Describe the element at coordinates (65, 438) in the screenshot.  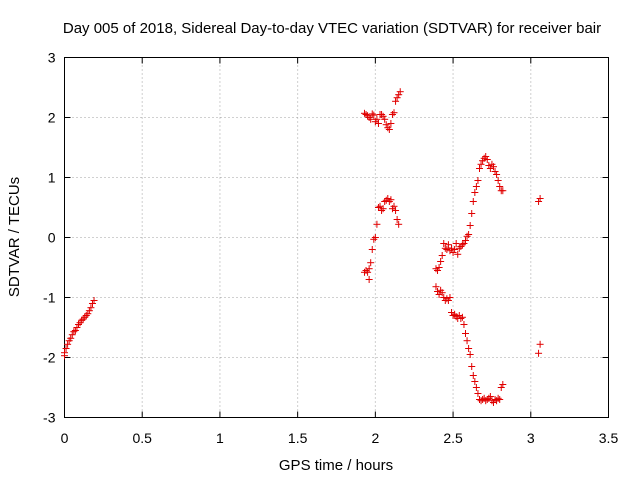
I see `x-tick-label: 0` at that location.